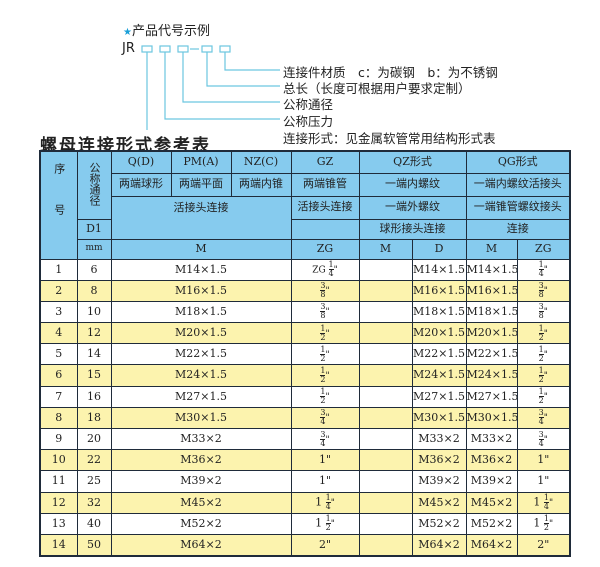  I want to click on table-row: 5 14 M22×1.5 1 2 " M22×1.5 M22×1.5 1 2 ", so click(305, 354).